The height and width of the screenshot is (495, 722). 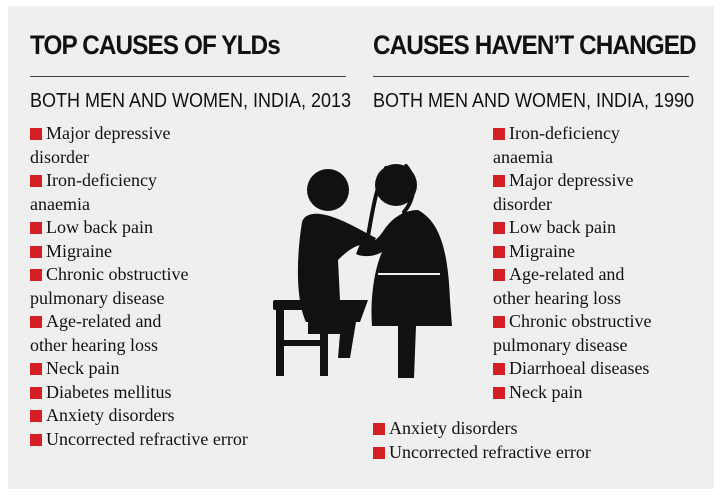 I want to click on item-text: Diarrhoeal diseases, so click(x=579, y=368).